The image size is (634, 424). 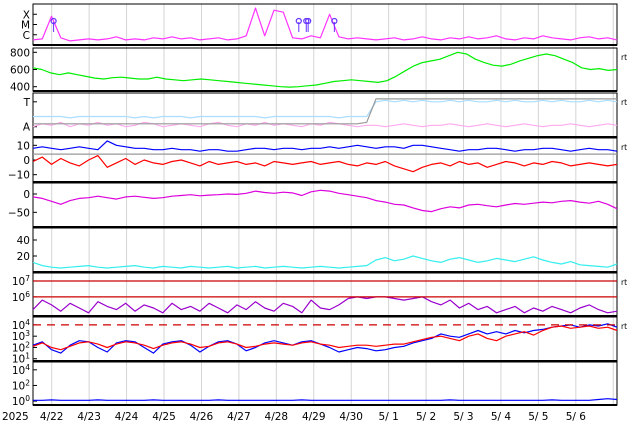 I want to click on proton-panel-frame, so click(x=325, y=339).